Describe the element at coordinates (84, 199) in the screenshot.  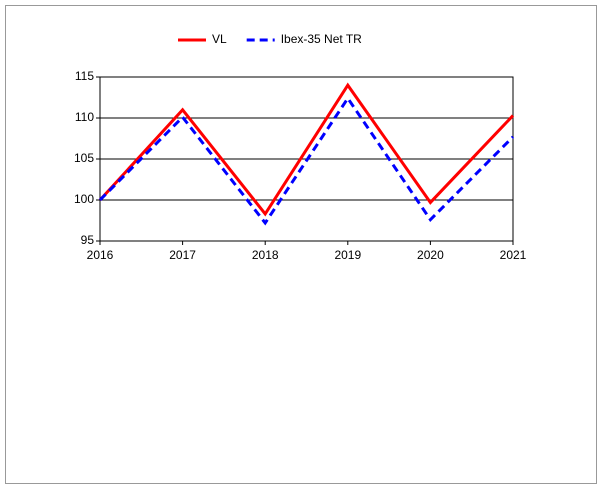
I see `y-tick-label: 100` at that location.